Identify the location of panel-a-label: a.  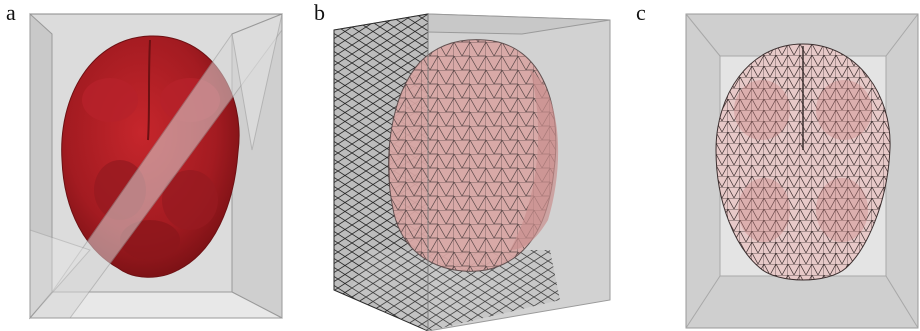
(11, 12).